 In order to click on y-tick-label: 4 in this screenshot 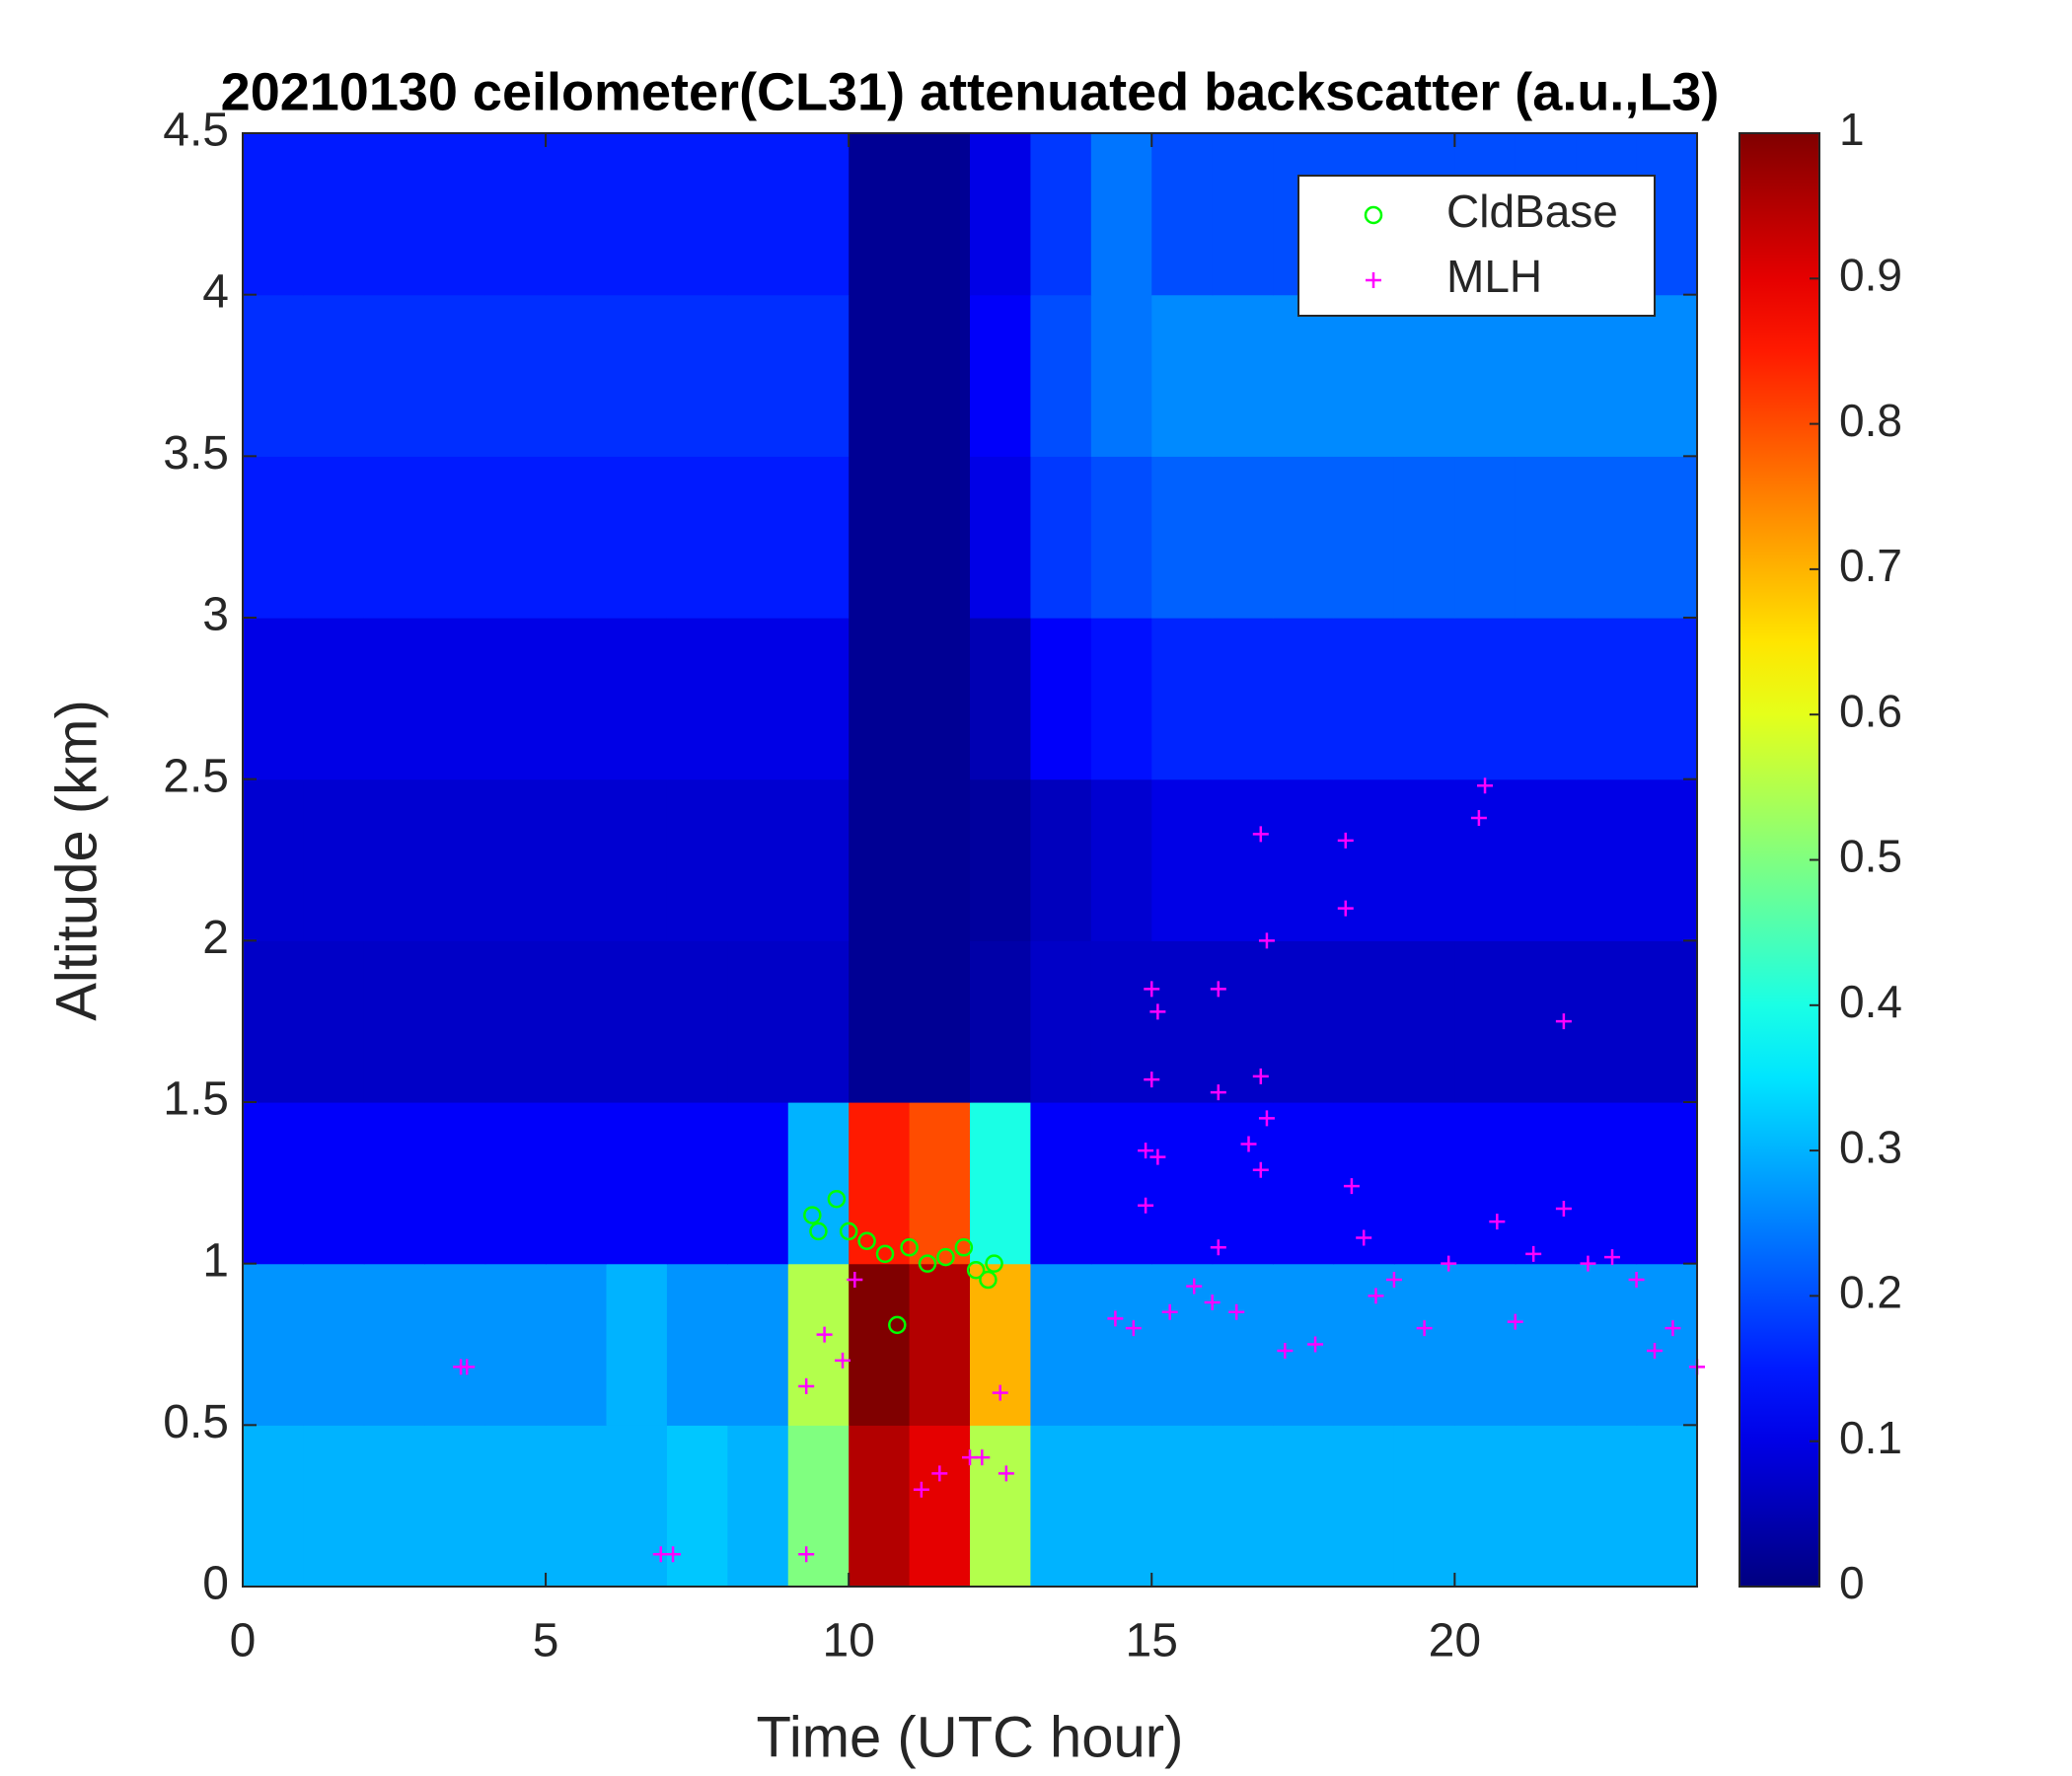, I will do `click(216, 292)`.